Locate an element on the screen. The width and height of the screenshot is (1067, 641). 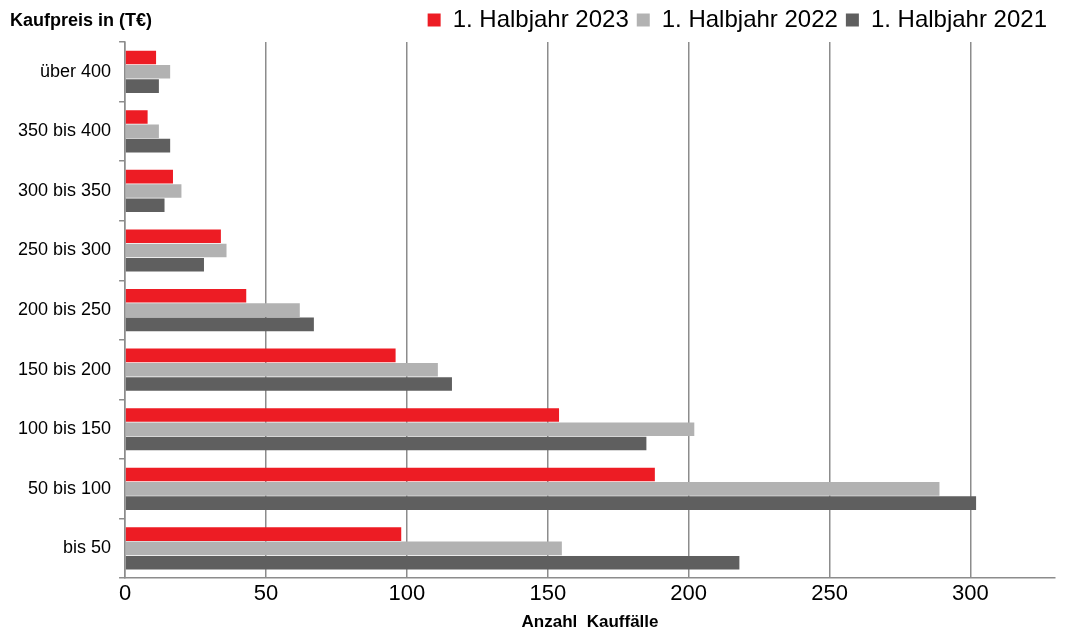
x-tick-label: 50 is located at coordinates (266, 593).